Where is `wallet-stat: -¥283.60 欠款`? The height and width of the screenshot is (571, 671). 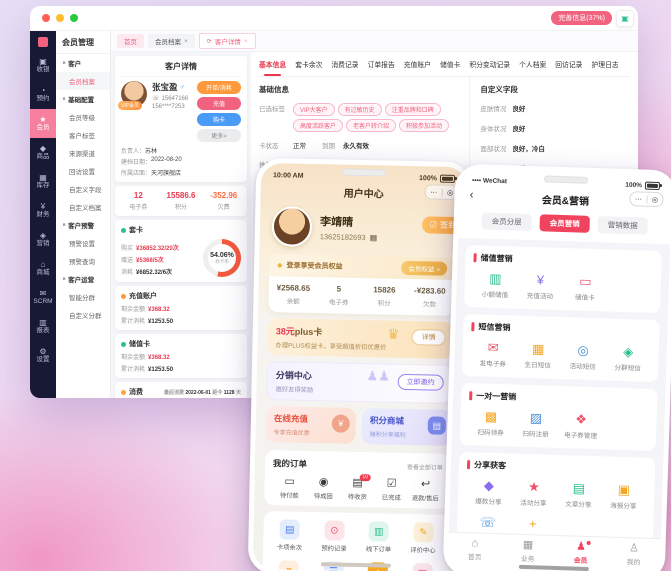 wallet-stat: -¥283.60 欠款 is located at coordinates (430, 297).